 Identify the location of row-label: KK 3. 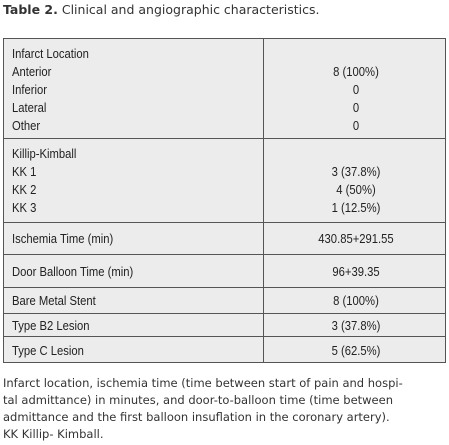
(24, 208).